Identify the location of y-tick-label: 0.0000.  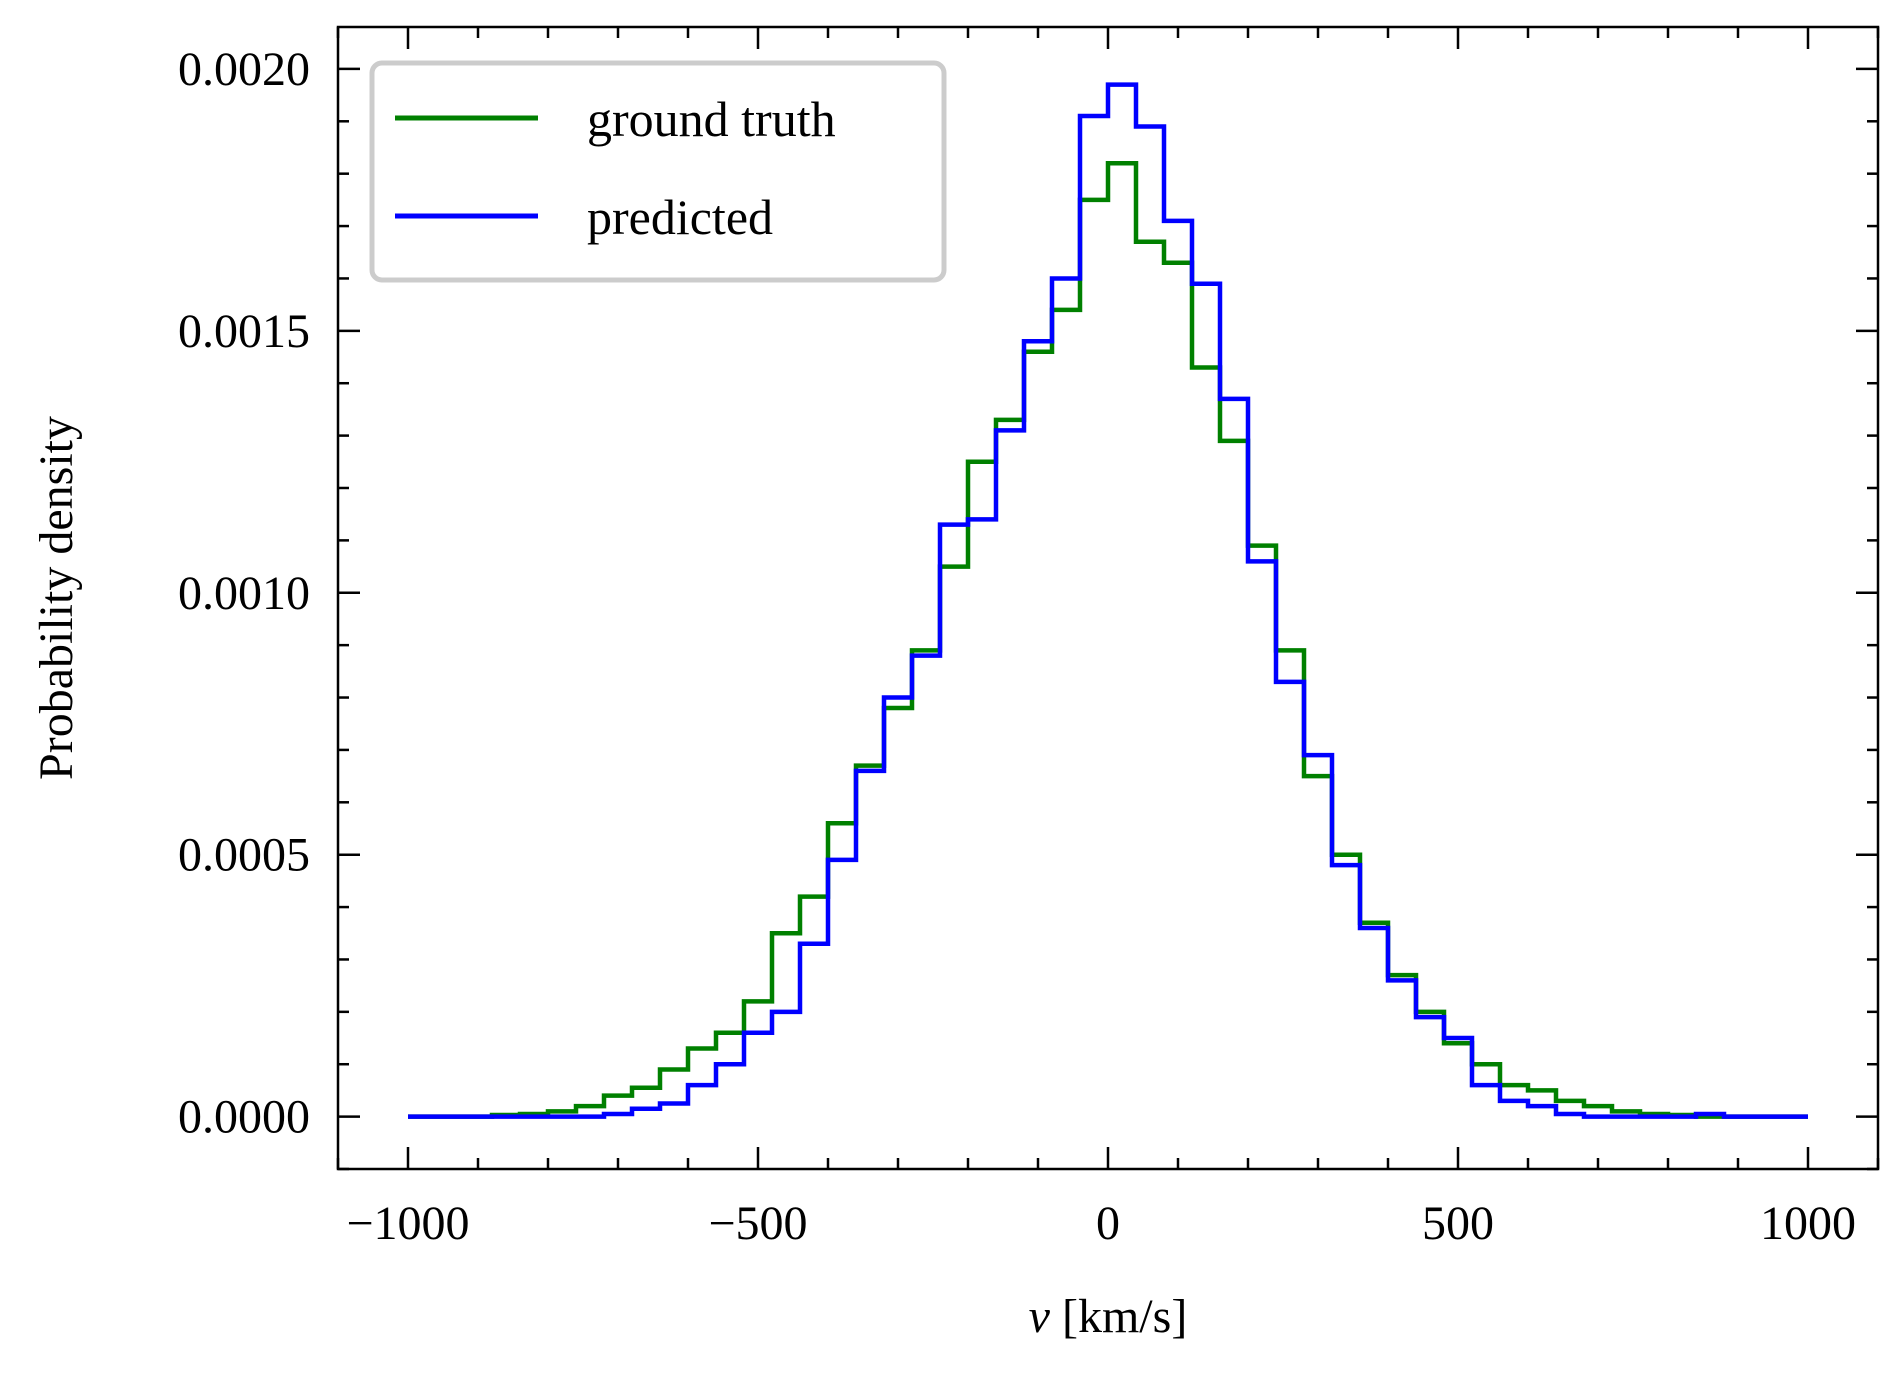
(244, 1117).